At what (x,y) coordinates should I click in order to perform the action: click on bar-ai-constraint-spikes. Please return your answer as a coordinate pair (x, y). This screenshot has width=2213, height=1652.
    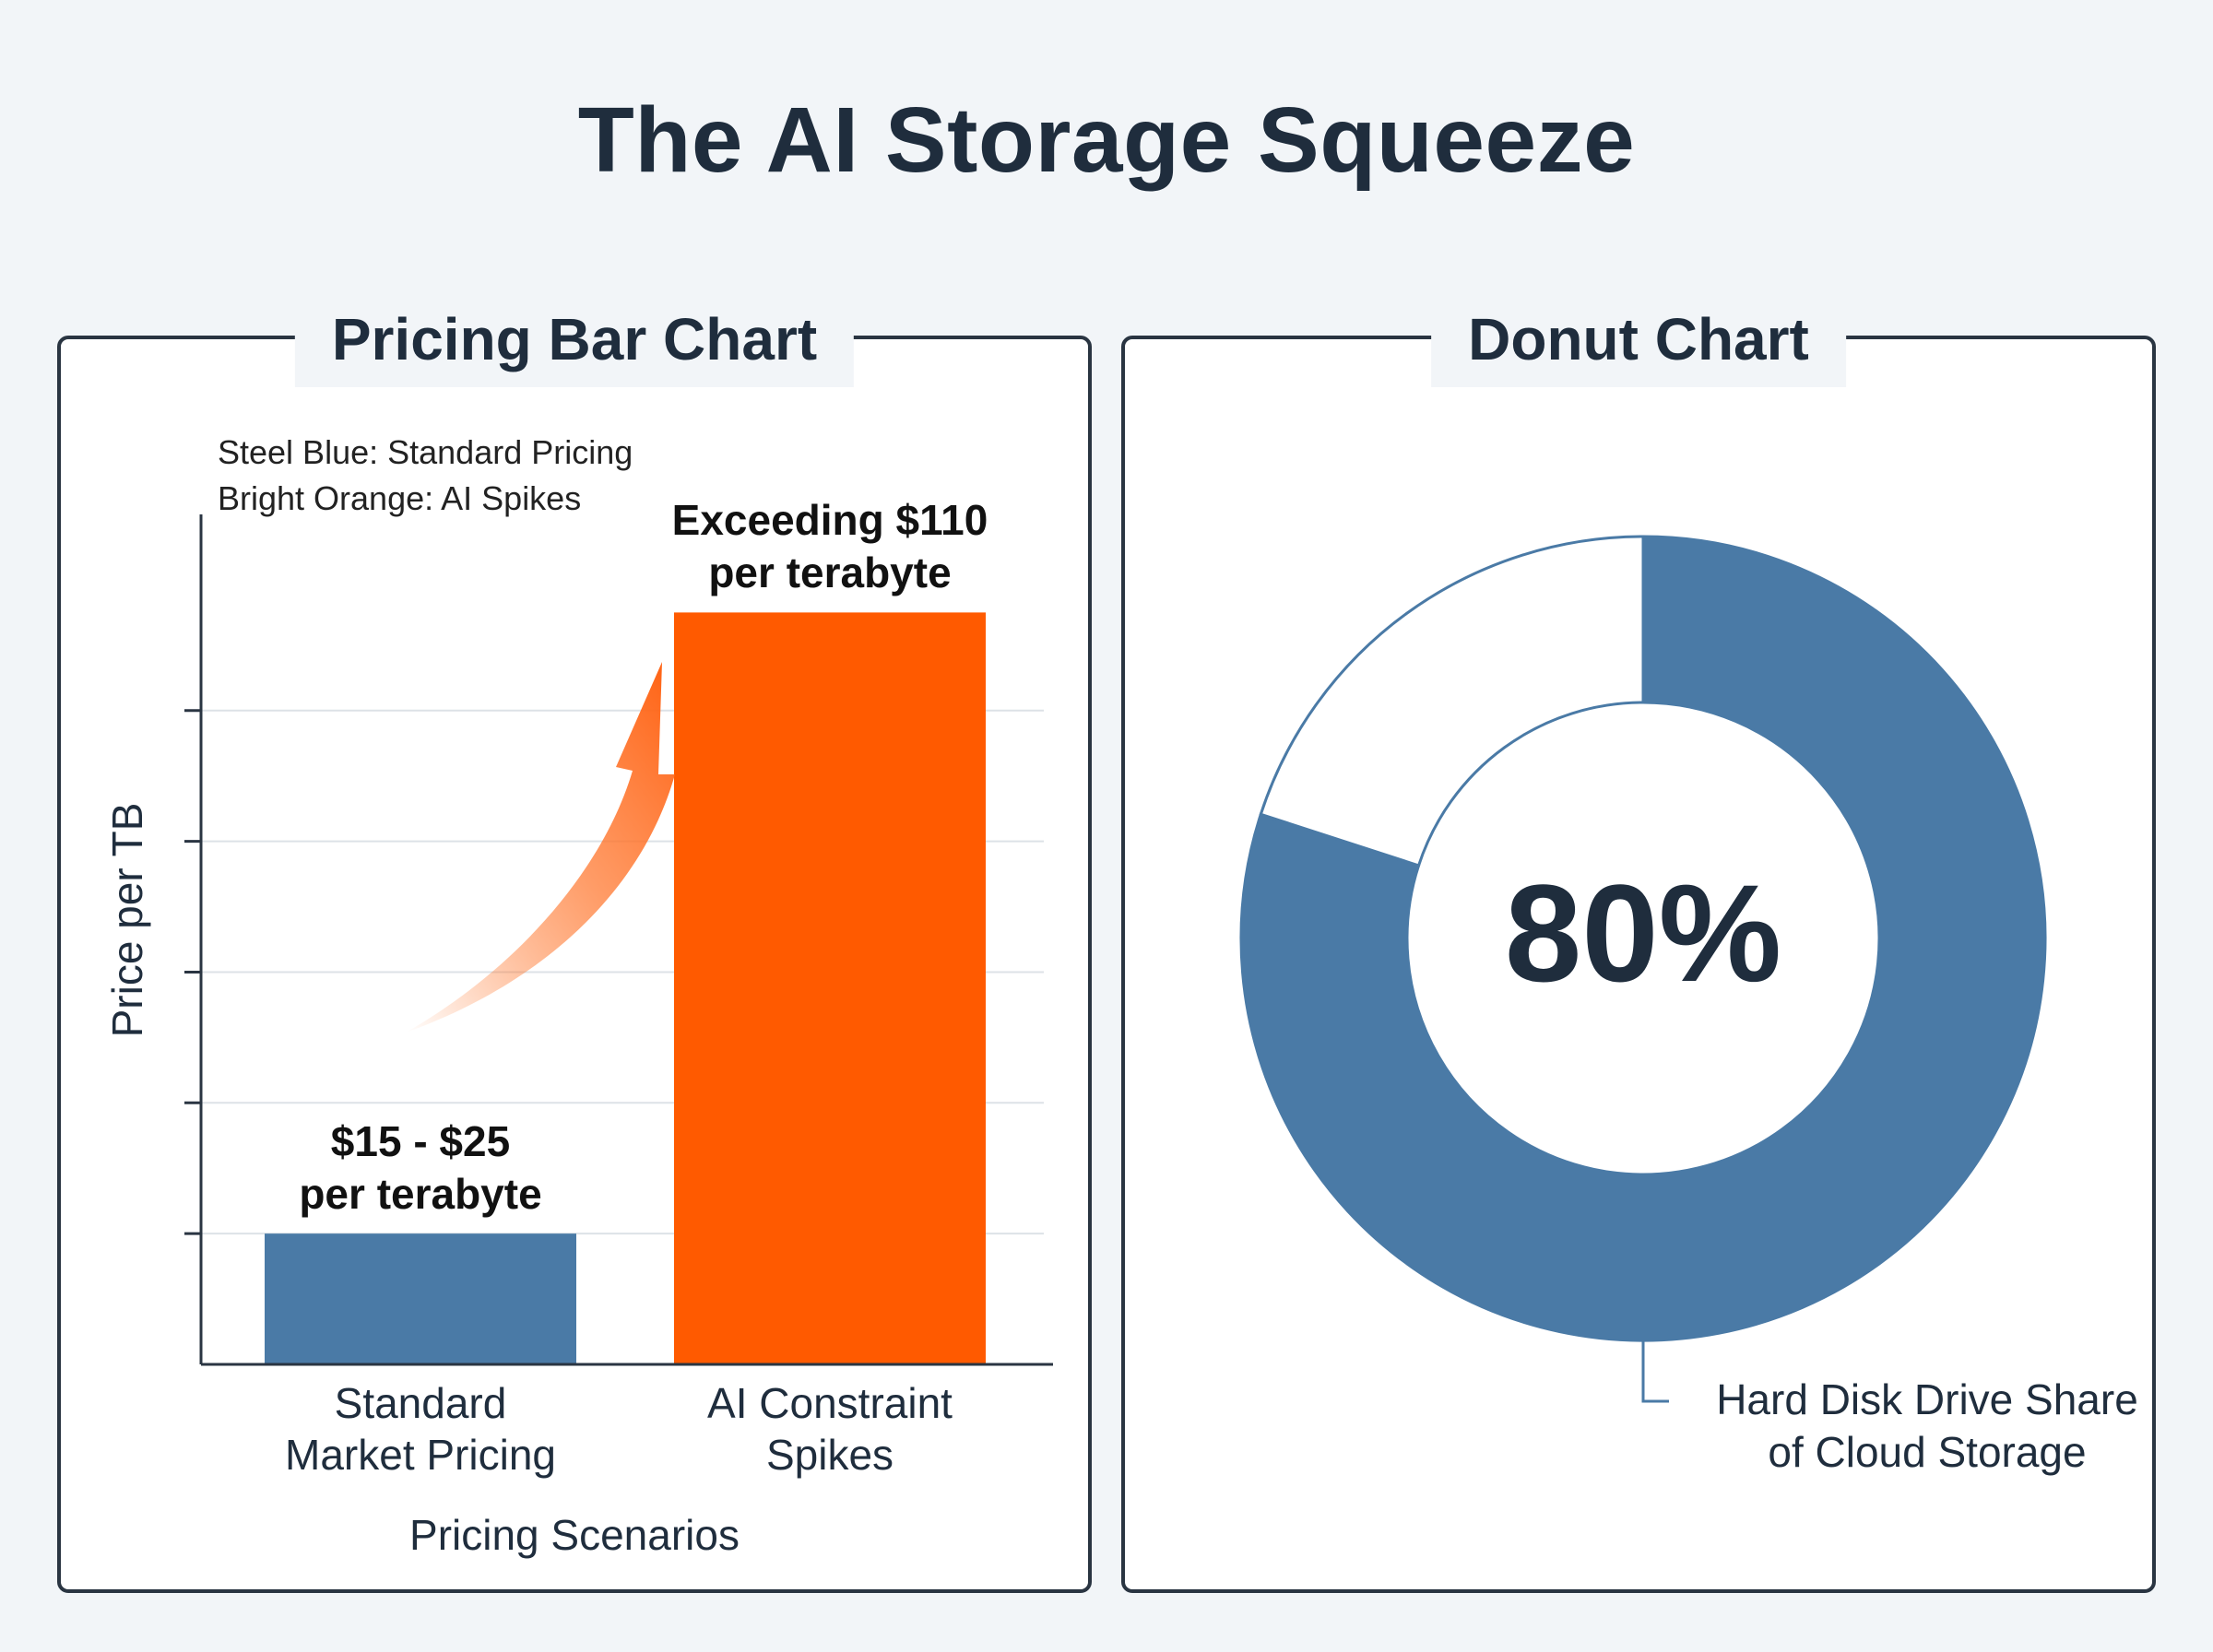
    Looking at the image, I should click on (830, 988).